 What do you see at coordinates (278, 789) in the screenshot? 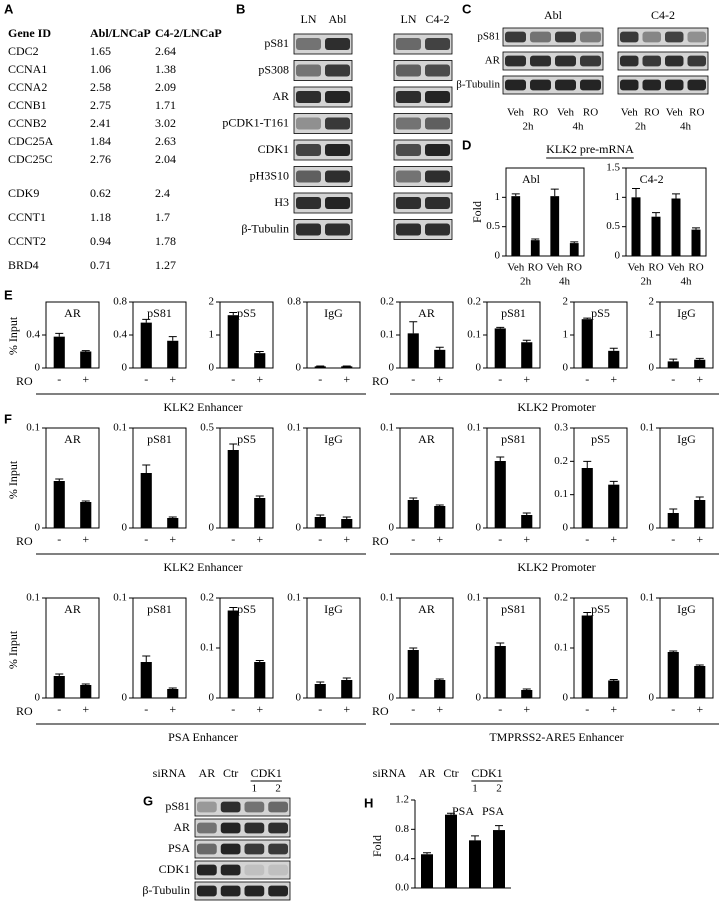
I see `sublane-label: 2` at bounding box center [278, 789].